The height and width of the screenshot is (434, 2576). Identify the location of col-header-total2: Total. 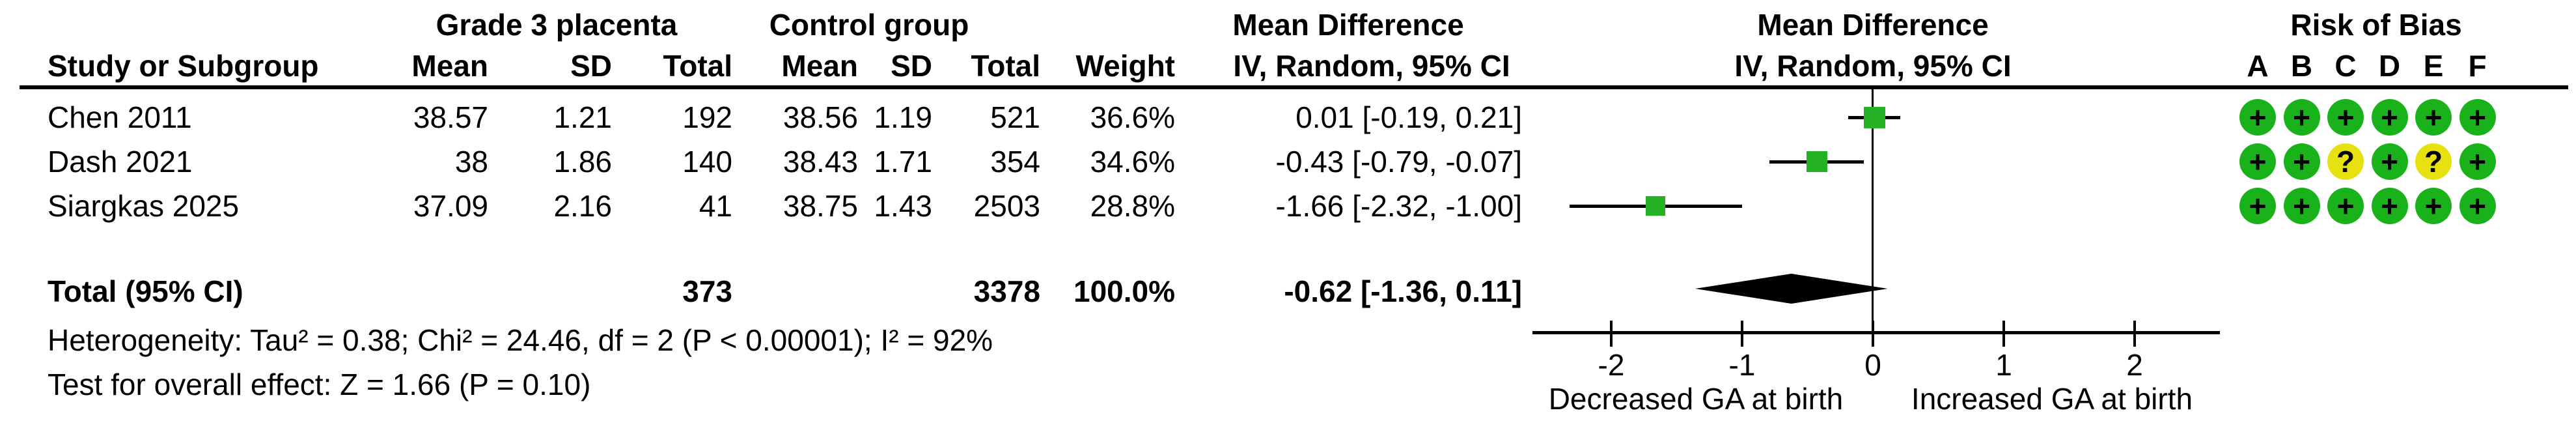
(1005, 66).